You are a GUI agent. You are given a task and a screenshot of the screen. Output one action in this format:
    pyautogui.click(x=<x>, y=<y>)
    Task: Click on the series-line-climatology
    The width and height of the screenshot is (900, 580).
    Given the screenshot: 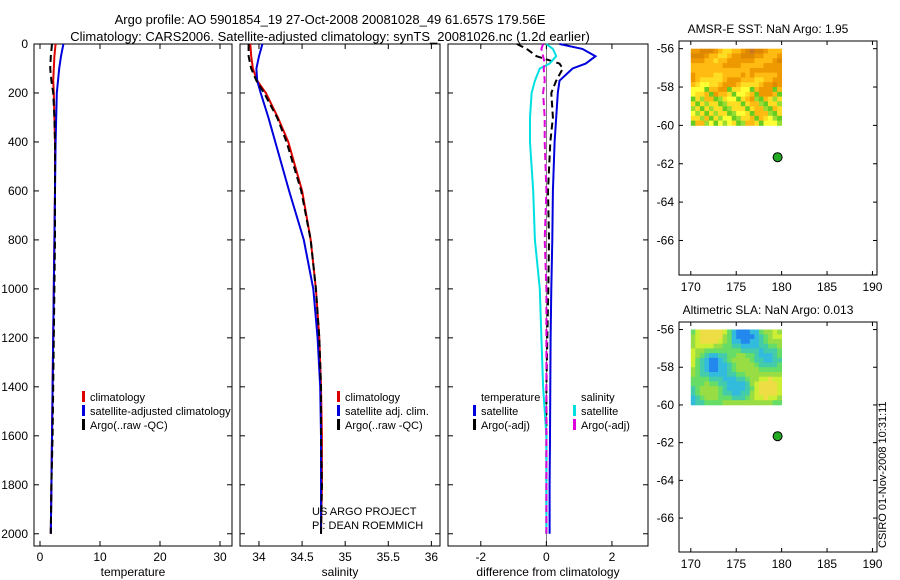 What is the action you would take?
    pyautogui.click(x=286, y=288)
    